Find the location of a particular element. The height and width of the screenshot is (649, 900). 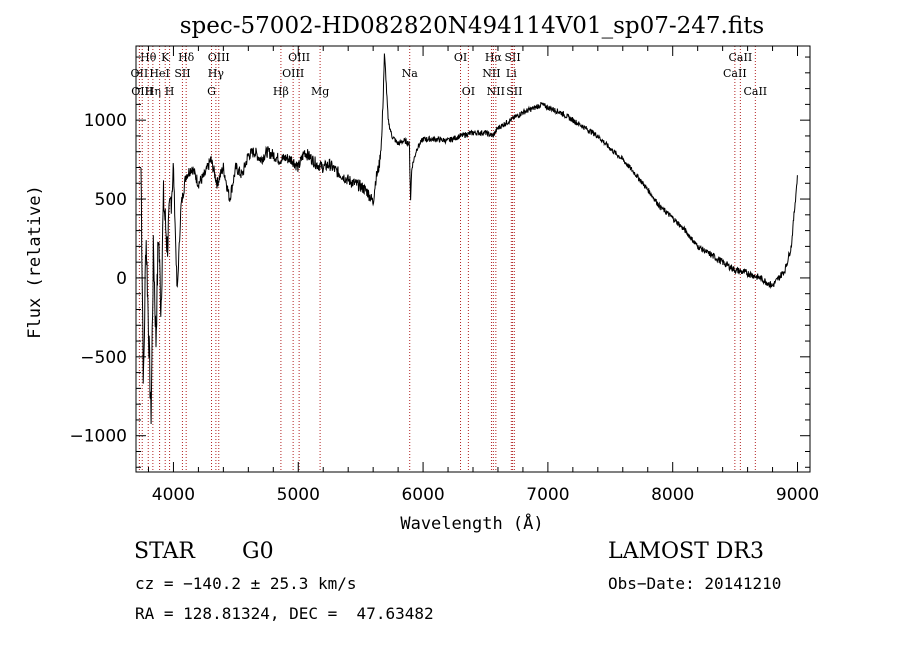

spectral-line-label: Li is located at coordinates (511, 73).